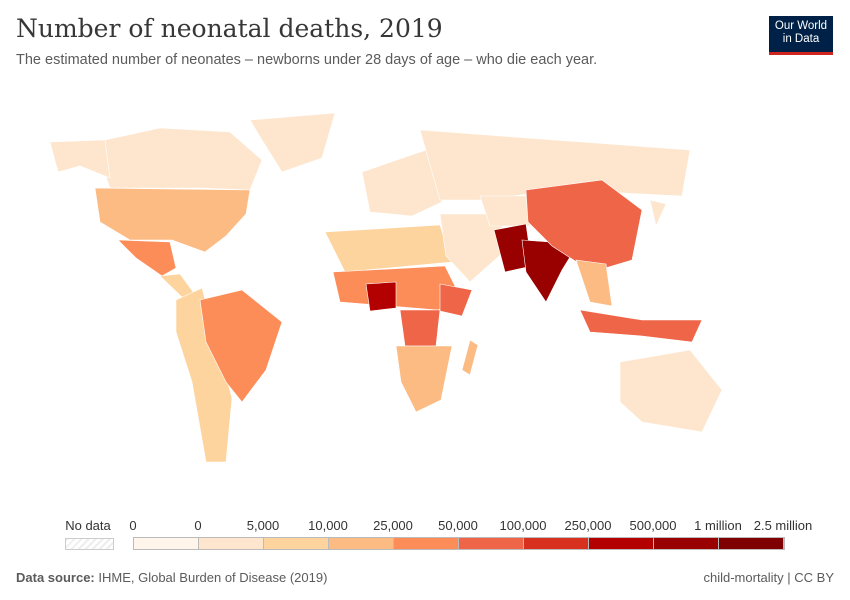 Image resolution: width=850 pixels, height=600 pixels. What do you see at coordinates (328, 525) in the screenshot?
I see `legend-tick-label: 10,000` at bounding box center [328, 525].